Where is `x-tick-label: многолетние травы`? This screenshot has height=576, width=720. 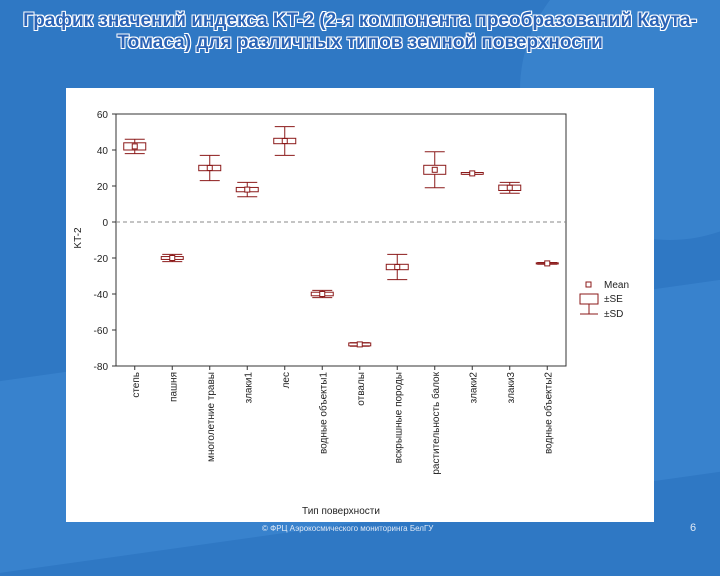
x-tick-label: многолетние травы is located at coordinates (211, 417).